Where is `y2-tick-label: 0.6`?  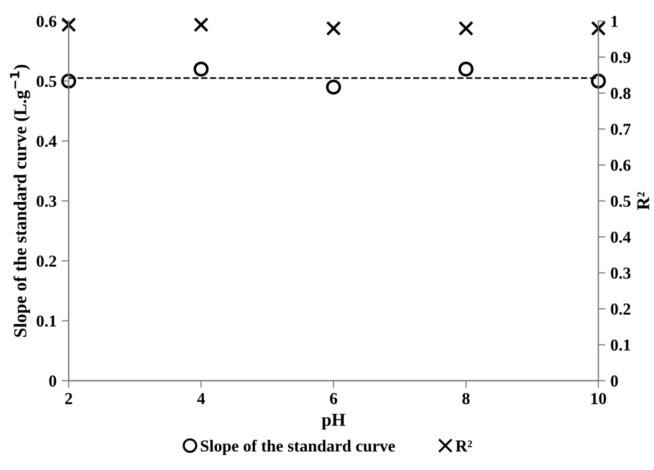
y2-tick-label: 0.6 is located at coordinates (620, 165).